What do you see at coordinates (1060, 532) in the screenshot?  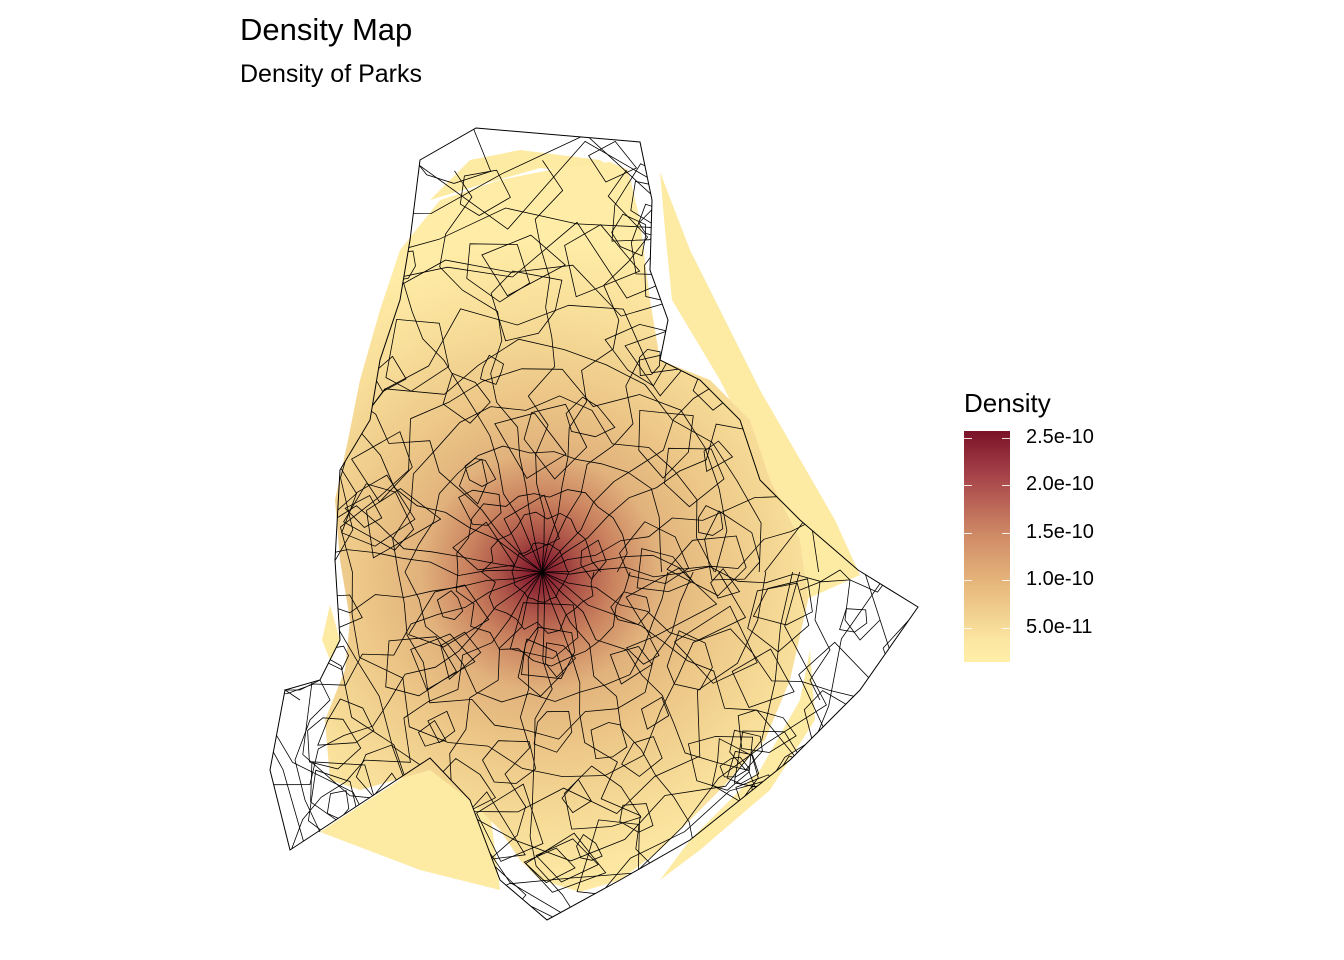 I see `legend-label: 1.5e-10` at bounding box center [1060, 532].